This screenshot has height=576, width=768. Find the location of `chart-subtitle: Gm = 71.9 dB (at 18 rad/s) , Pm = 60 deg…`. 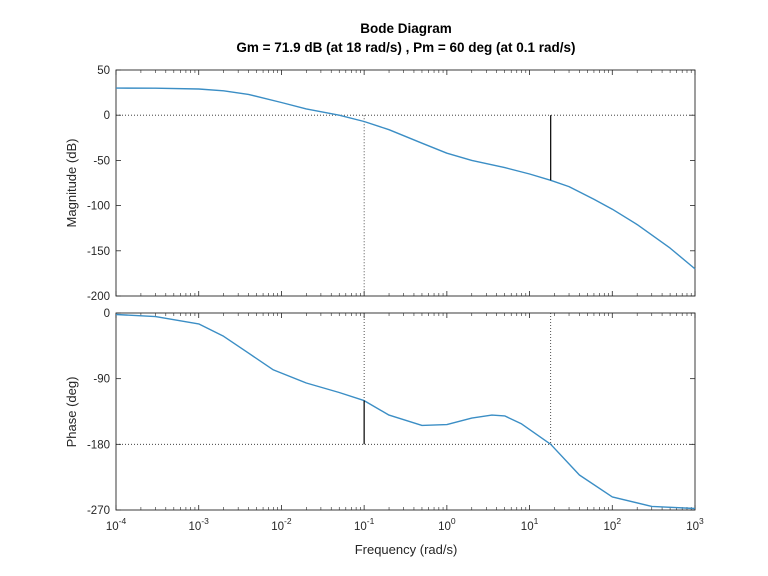

chart-subtitle: Gm = 71.9 dB (at 18 rad/s) , Pm = 60 deg… is located at coordinates (405, 47).